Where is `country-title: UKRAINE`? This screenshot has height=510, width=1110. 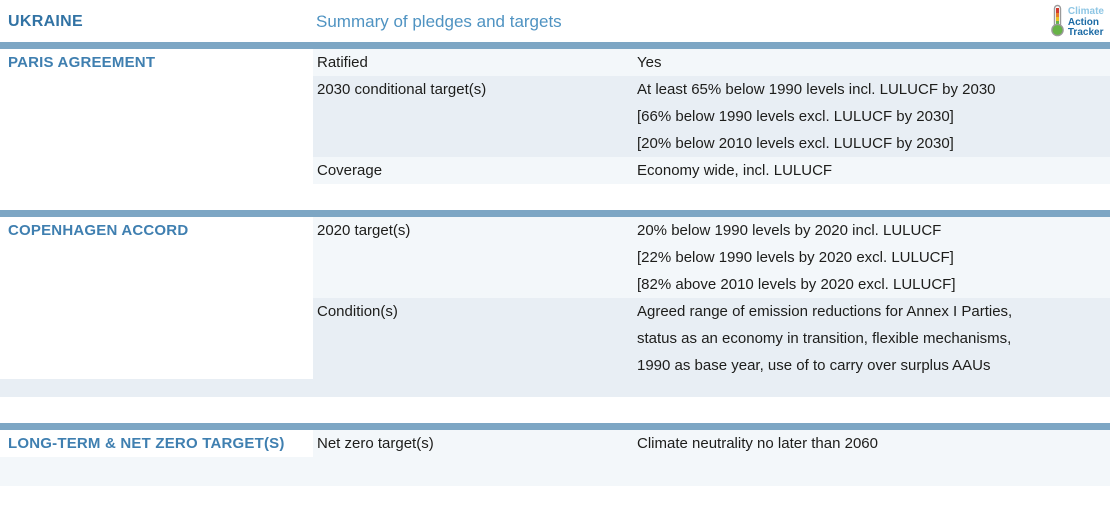 country-title: UKRAINE is located at coordinates (45, 21).